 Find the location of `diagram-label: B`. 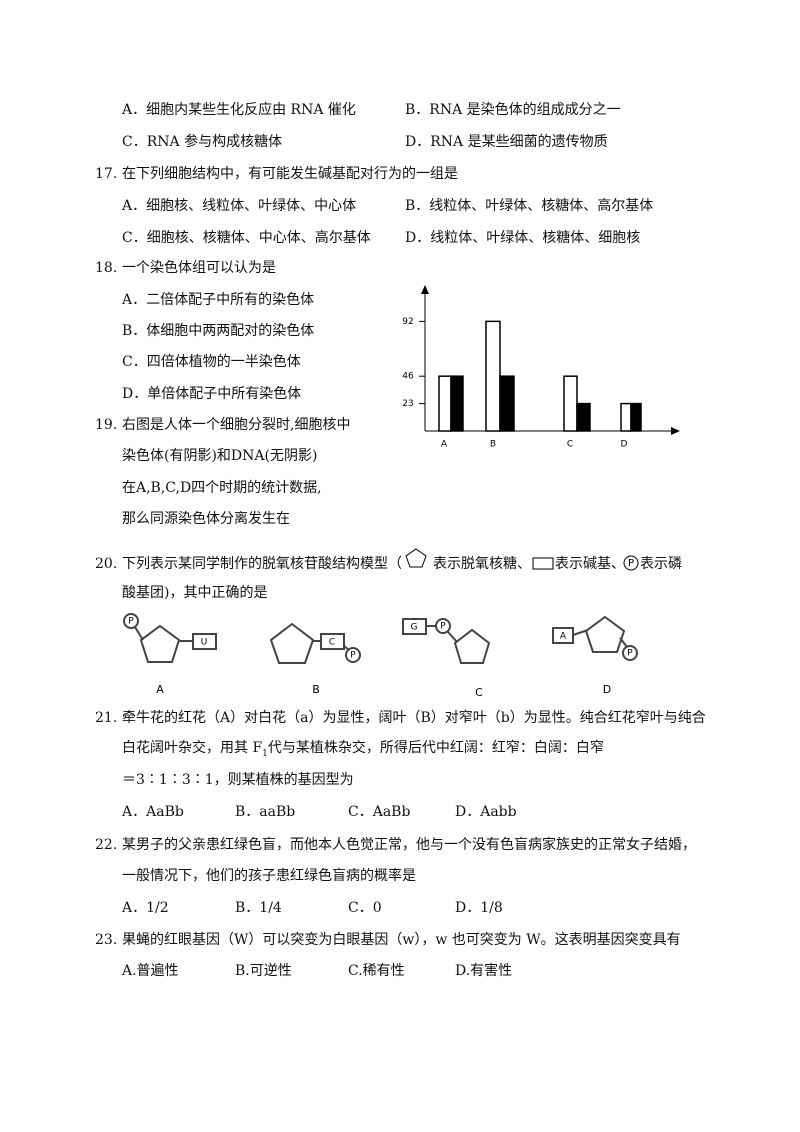

diagram-label: B is located at coordinates (316, 689).